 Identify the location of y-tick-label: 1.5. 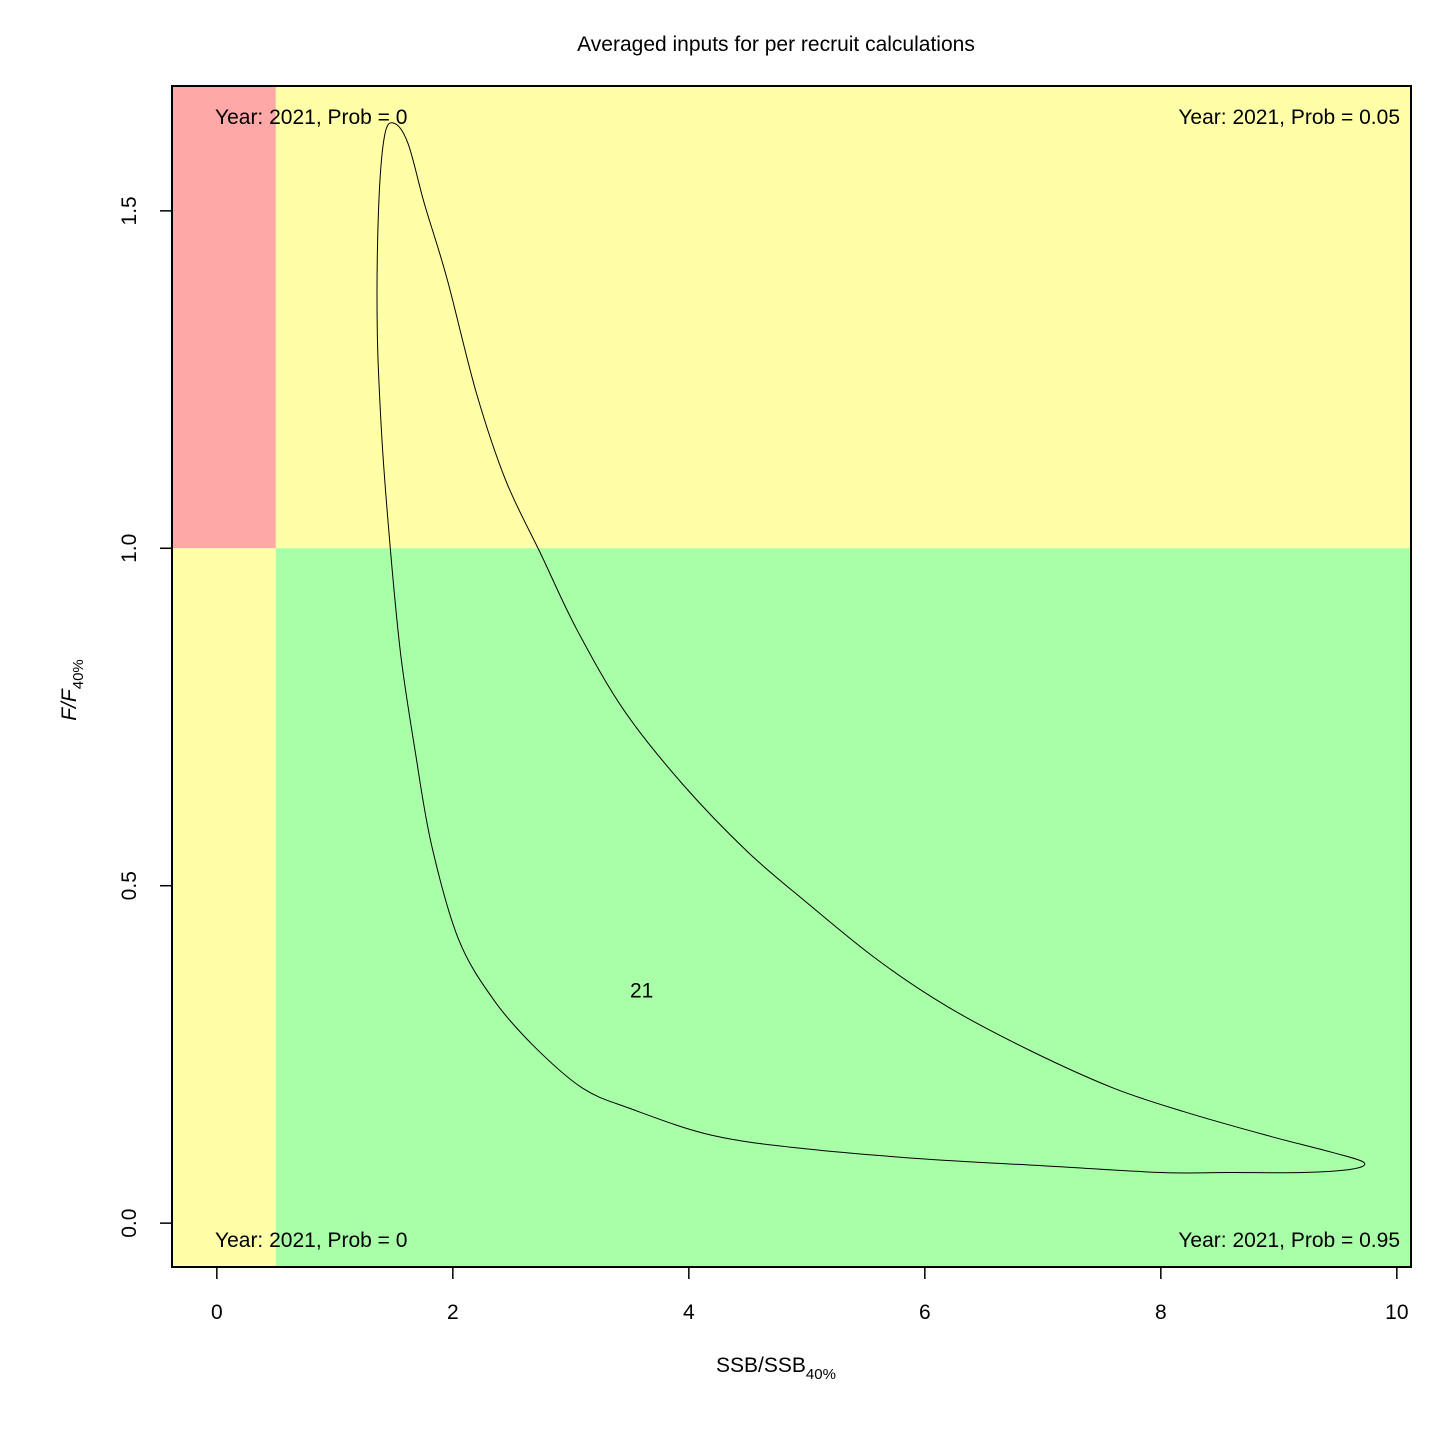
(129, 210).